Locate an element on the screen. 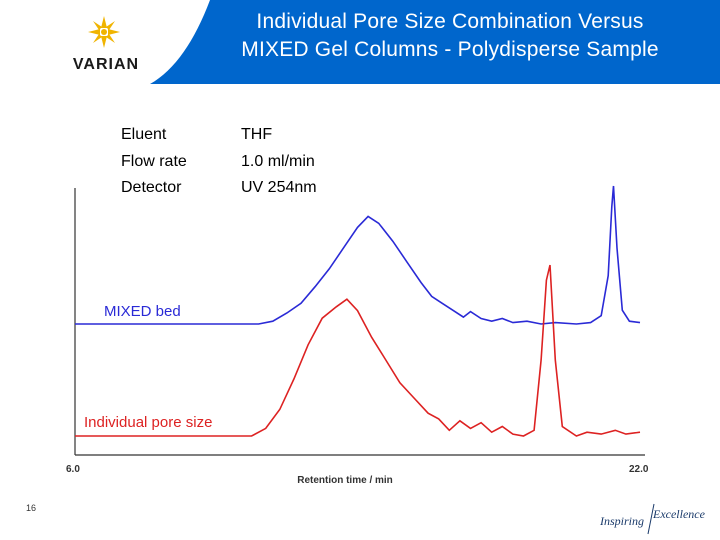  condition-label: Flow rate is located at coordinates (154, 161).